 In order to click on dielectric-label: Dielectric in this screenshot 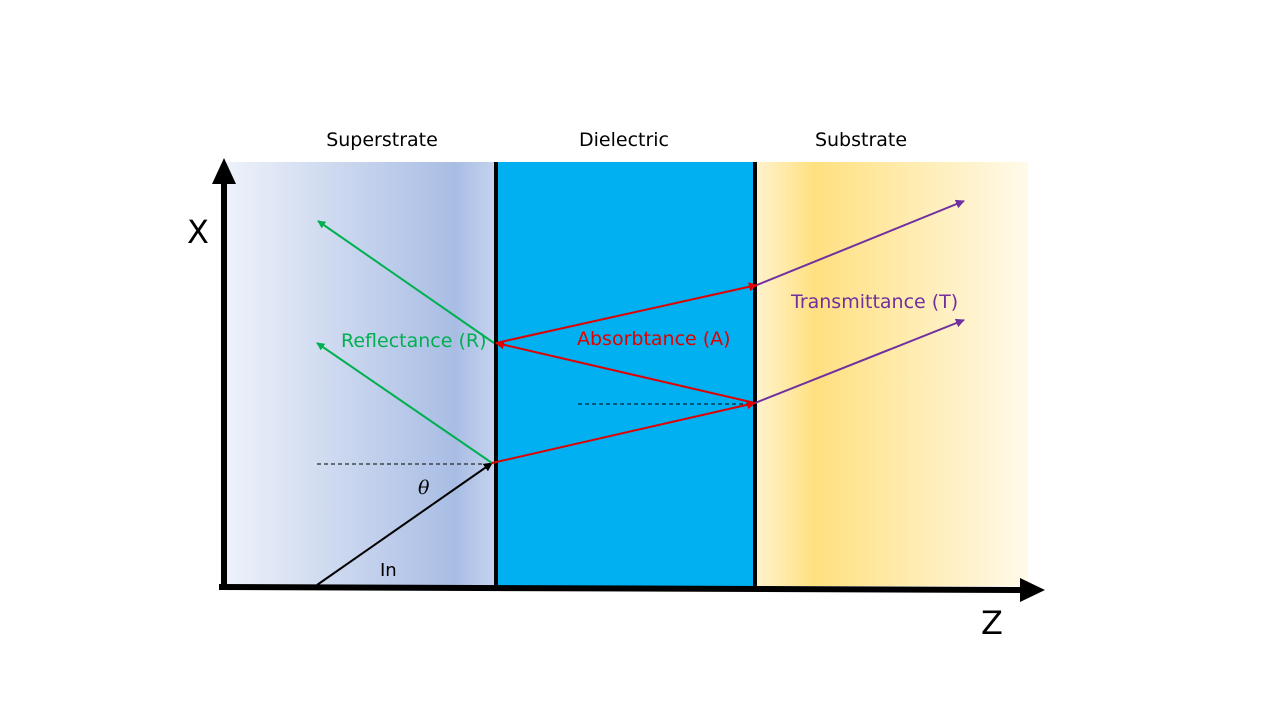, I will do `click(624, 140)`.